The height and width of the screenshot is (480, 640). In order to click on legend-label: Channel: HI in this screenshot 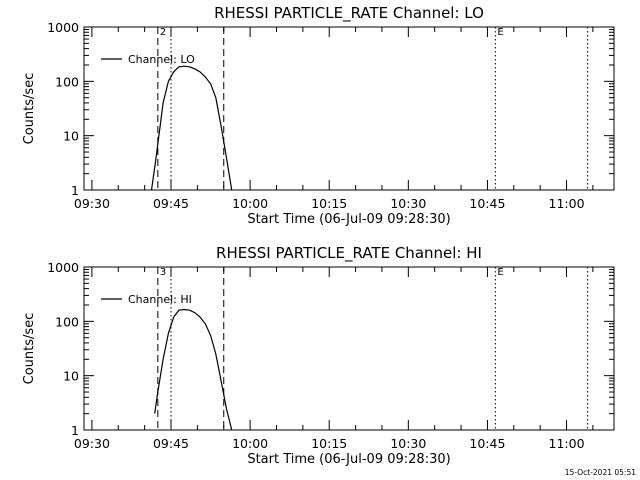, I will do `click(160, 299)`.